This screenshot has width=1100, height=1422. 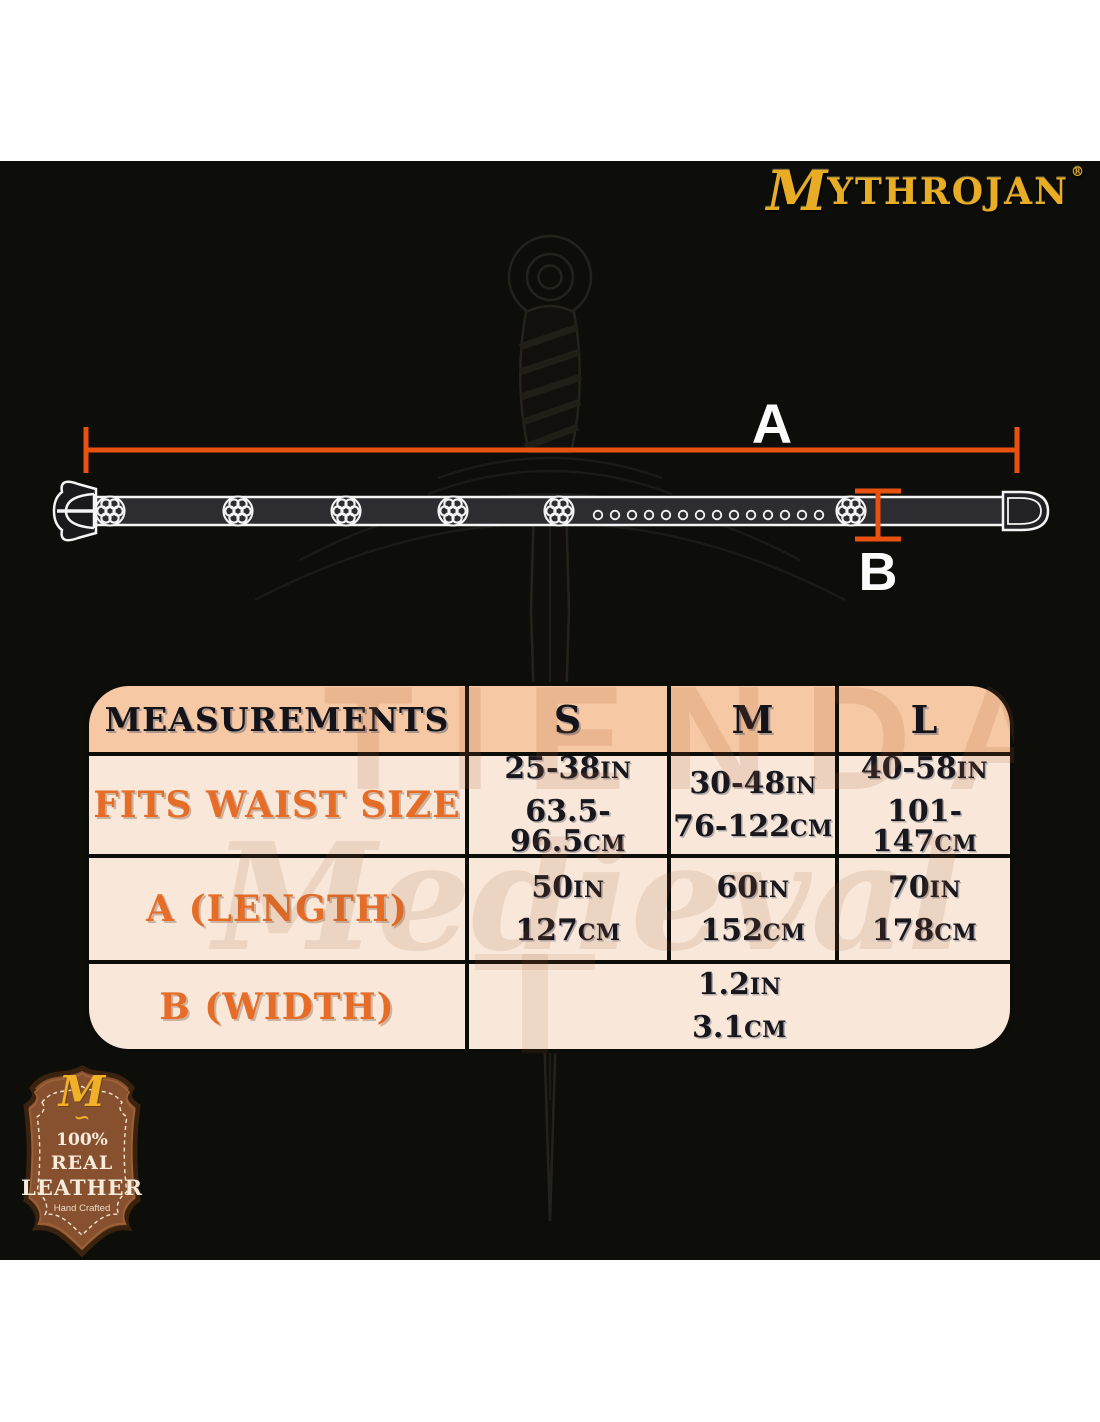 What do you see at coordinates (480, 511) in the screenshot?
I see `flower-rivet-icon` at bounding box center [480, 511].